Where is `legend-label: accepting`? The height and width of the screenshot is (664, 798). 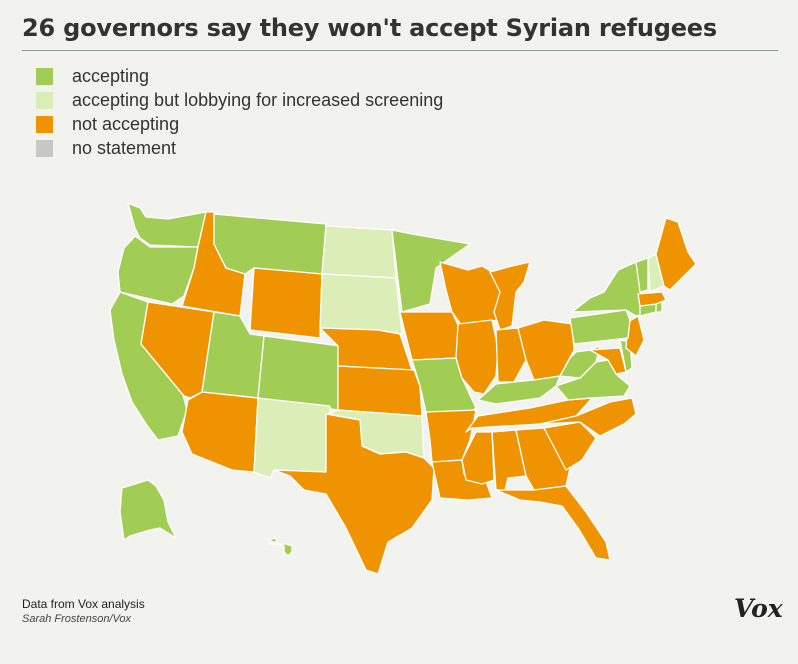
legend-label: accepting is located at coordinates (111, 75).